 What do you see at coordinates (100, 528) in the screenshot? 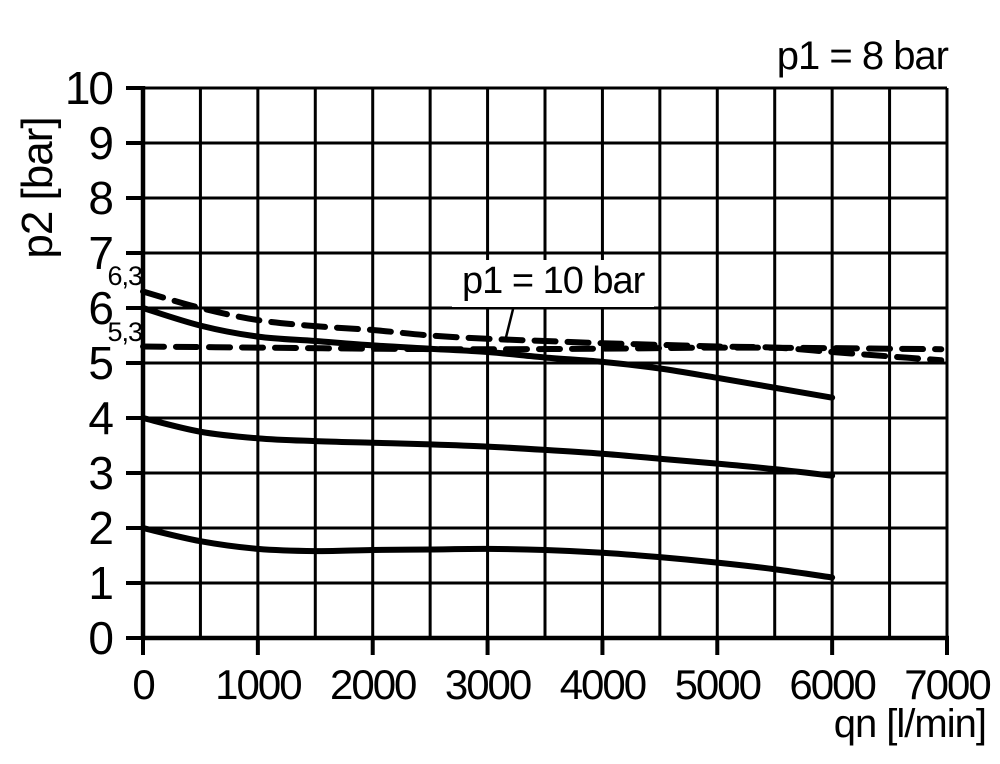
I see `y-tick-label: 2` at bounding box center [100, 528].